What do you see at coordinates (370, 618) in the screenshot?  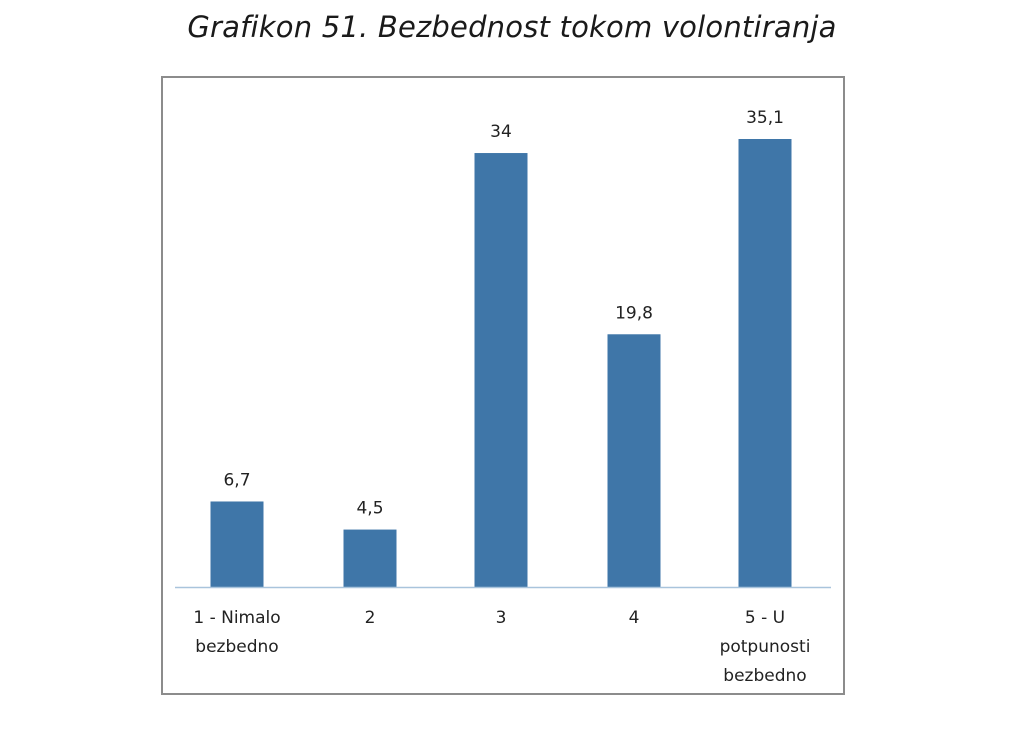 I see `x-tick-label-2: 2` at bounding box center [370, 618].